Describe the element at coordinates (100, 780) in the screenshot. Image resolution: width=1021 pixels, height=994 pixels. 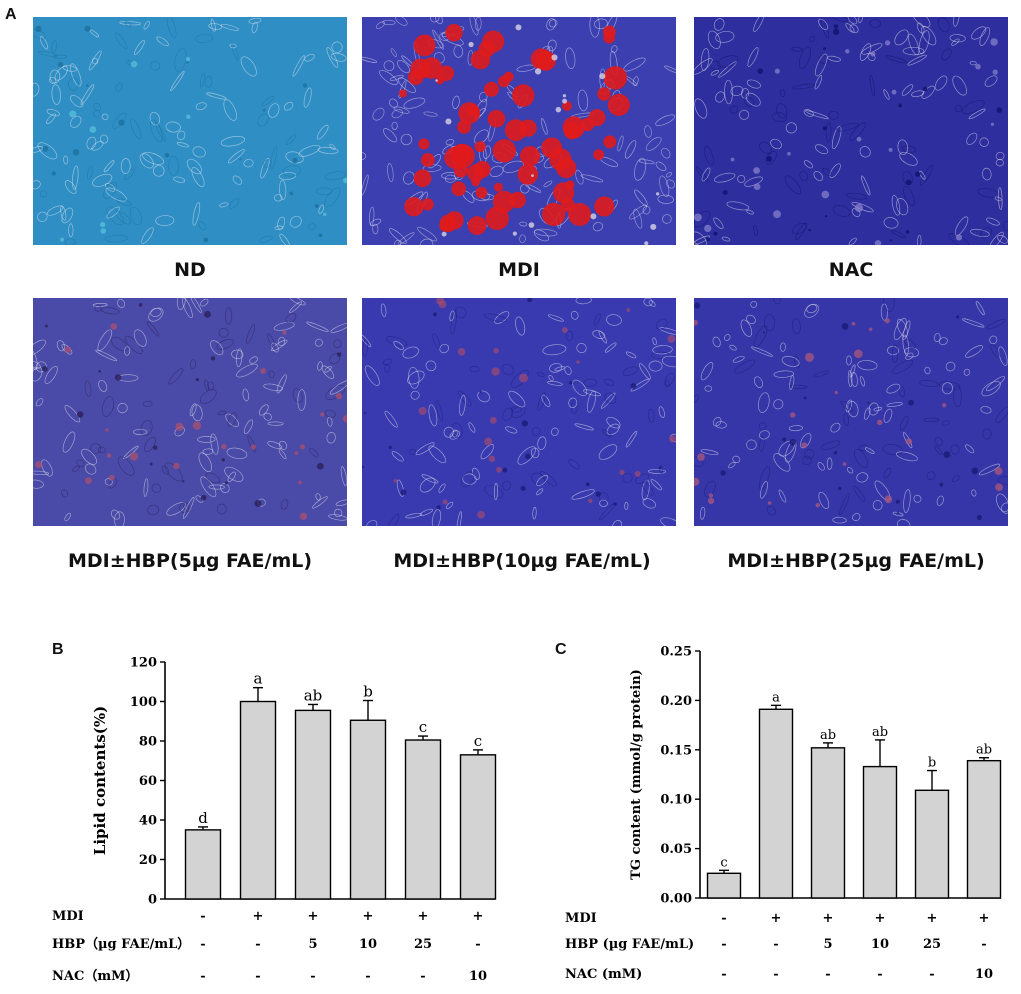
I see `y-axis-label: Lipid contents(%)` at that location.